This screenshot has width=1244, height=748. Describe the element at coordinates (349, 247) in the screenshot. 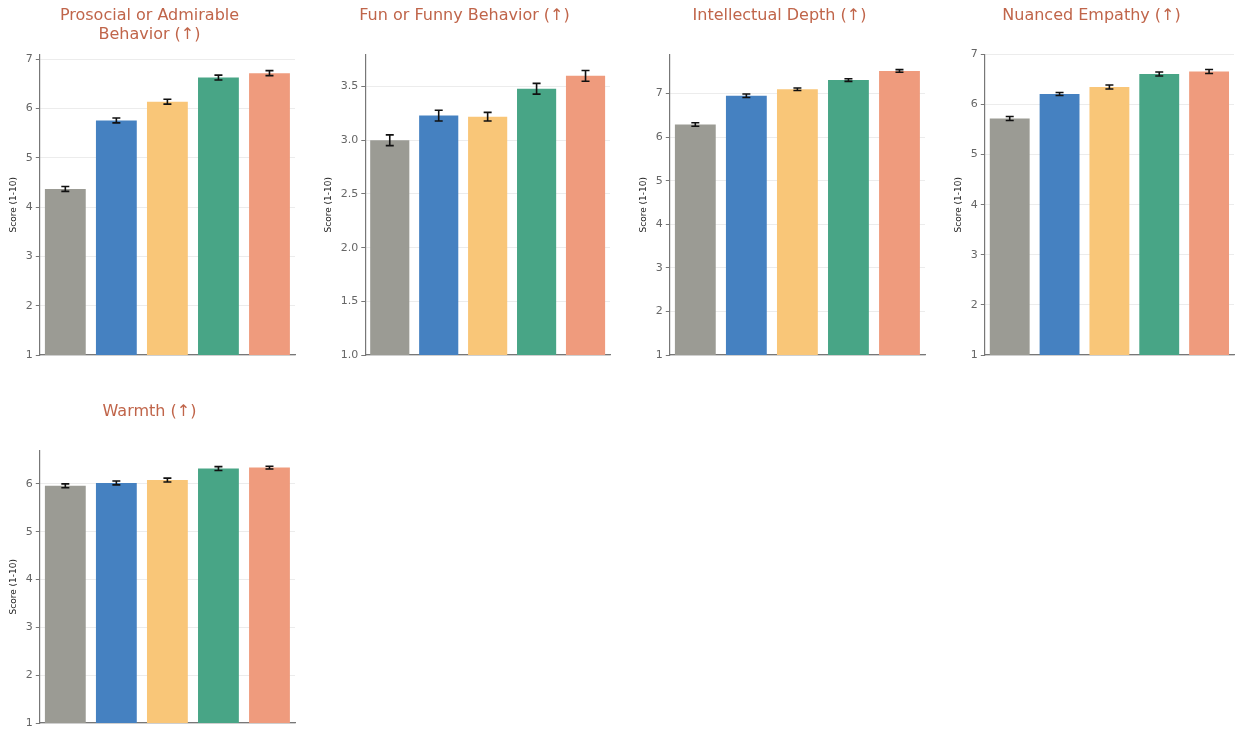

I see `y-tick-label: 2.0` at that location.